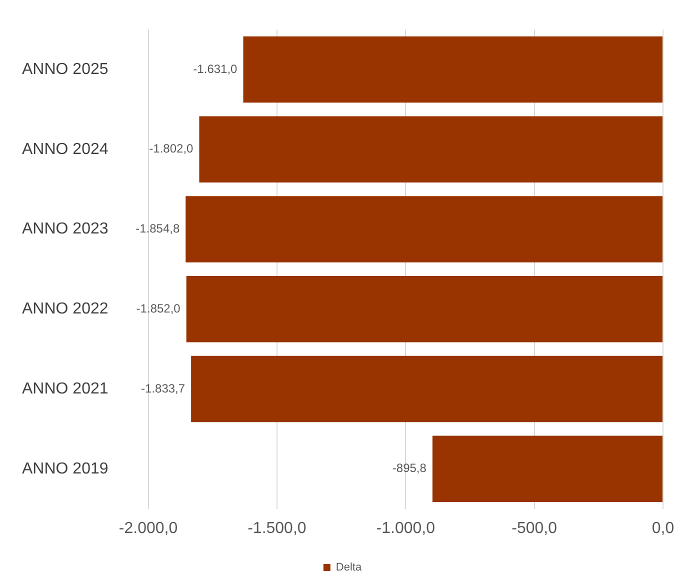 The image size is (685, 587). I want to click on data-label: -1.802,0, so click(171, 149).